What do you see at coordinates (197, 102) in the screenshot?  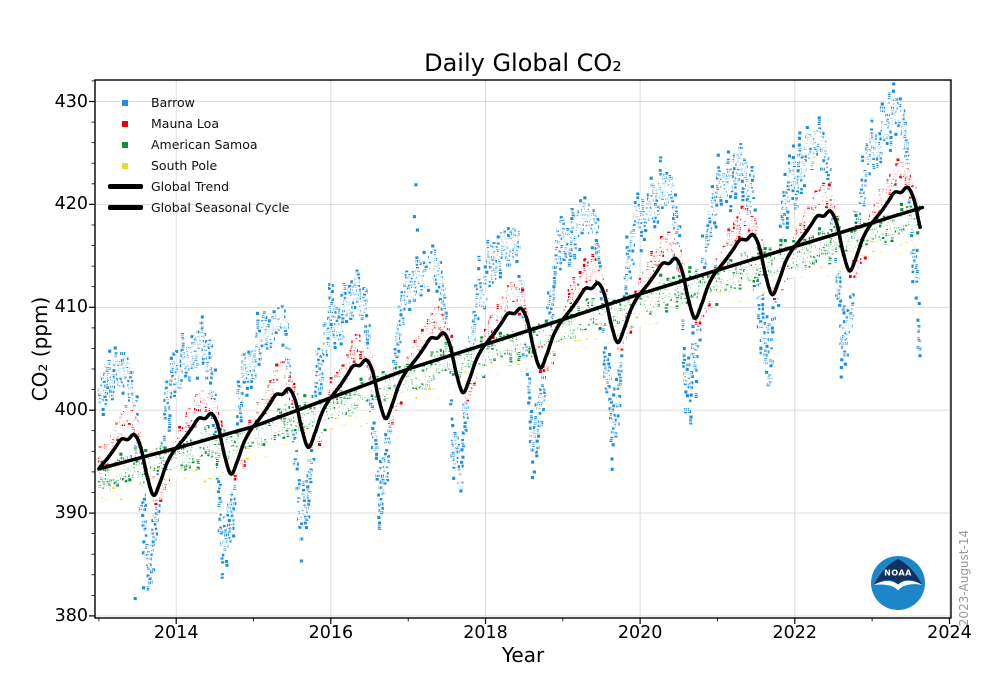 I see `legend-item-barrow: Barrow` at bounding box center [197, 102].